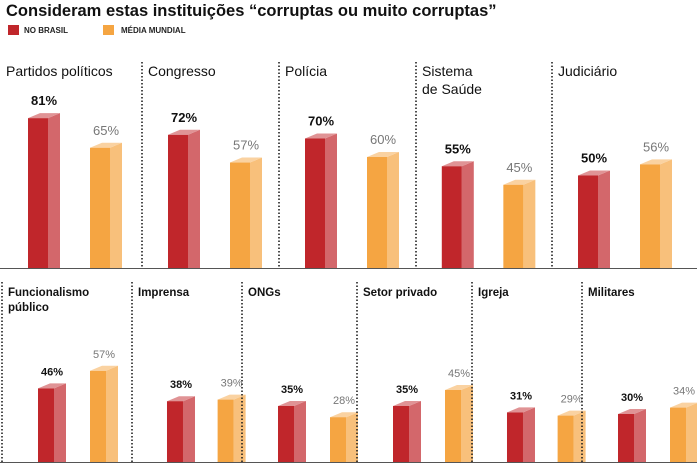  What do you see at coordinates (184, 117) in the screenshot?
I see `data-label: 72%` at bounding box center [184, 117].